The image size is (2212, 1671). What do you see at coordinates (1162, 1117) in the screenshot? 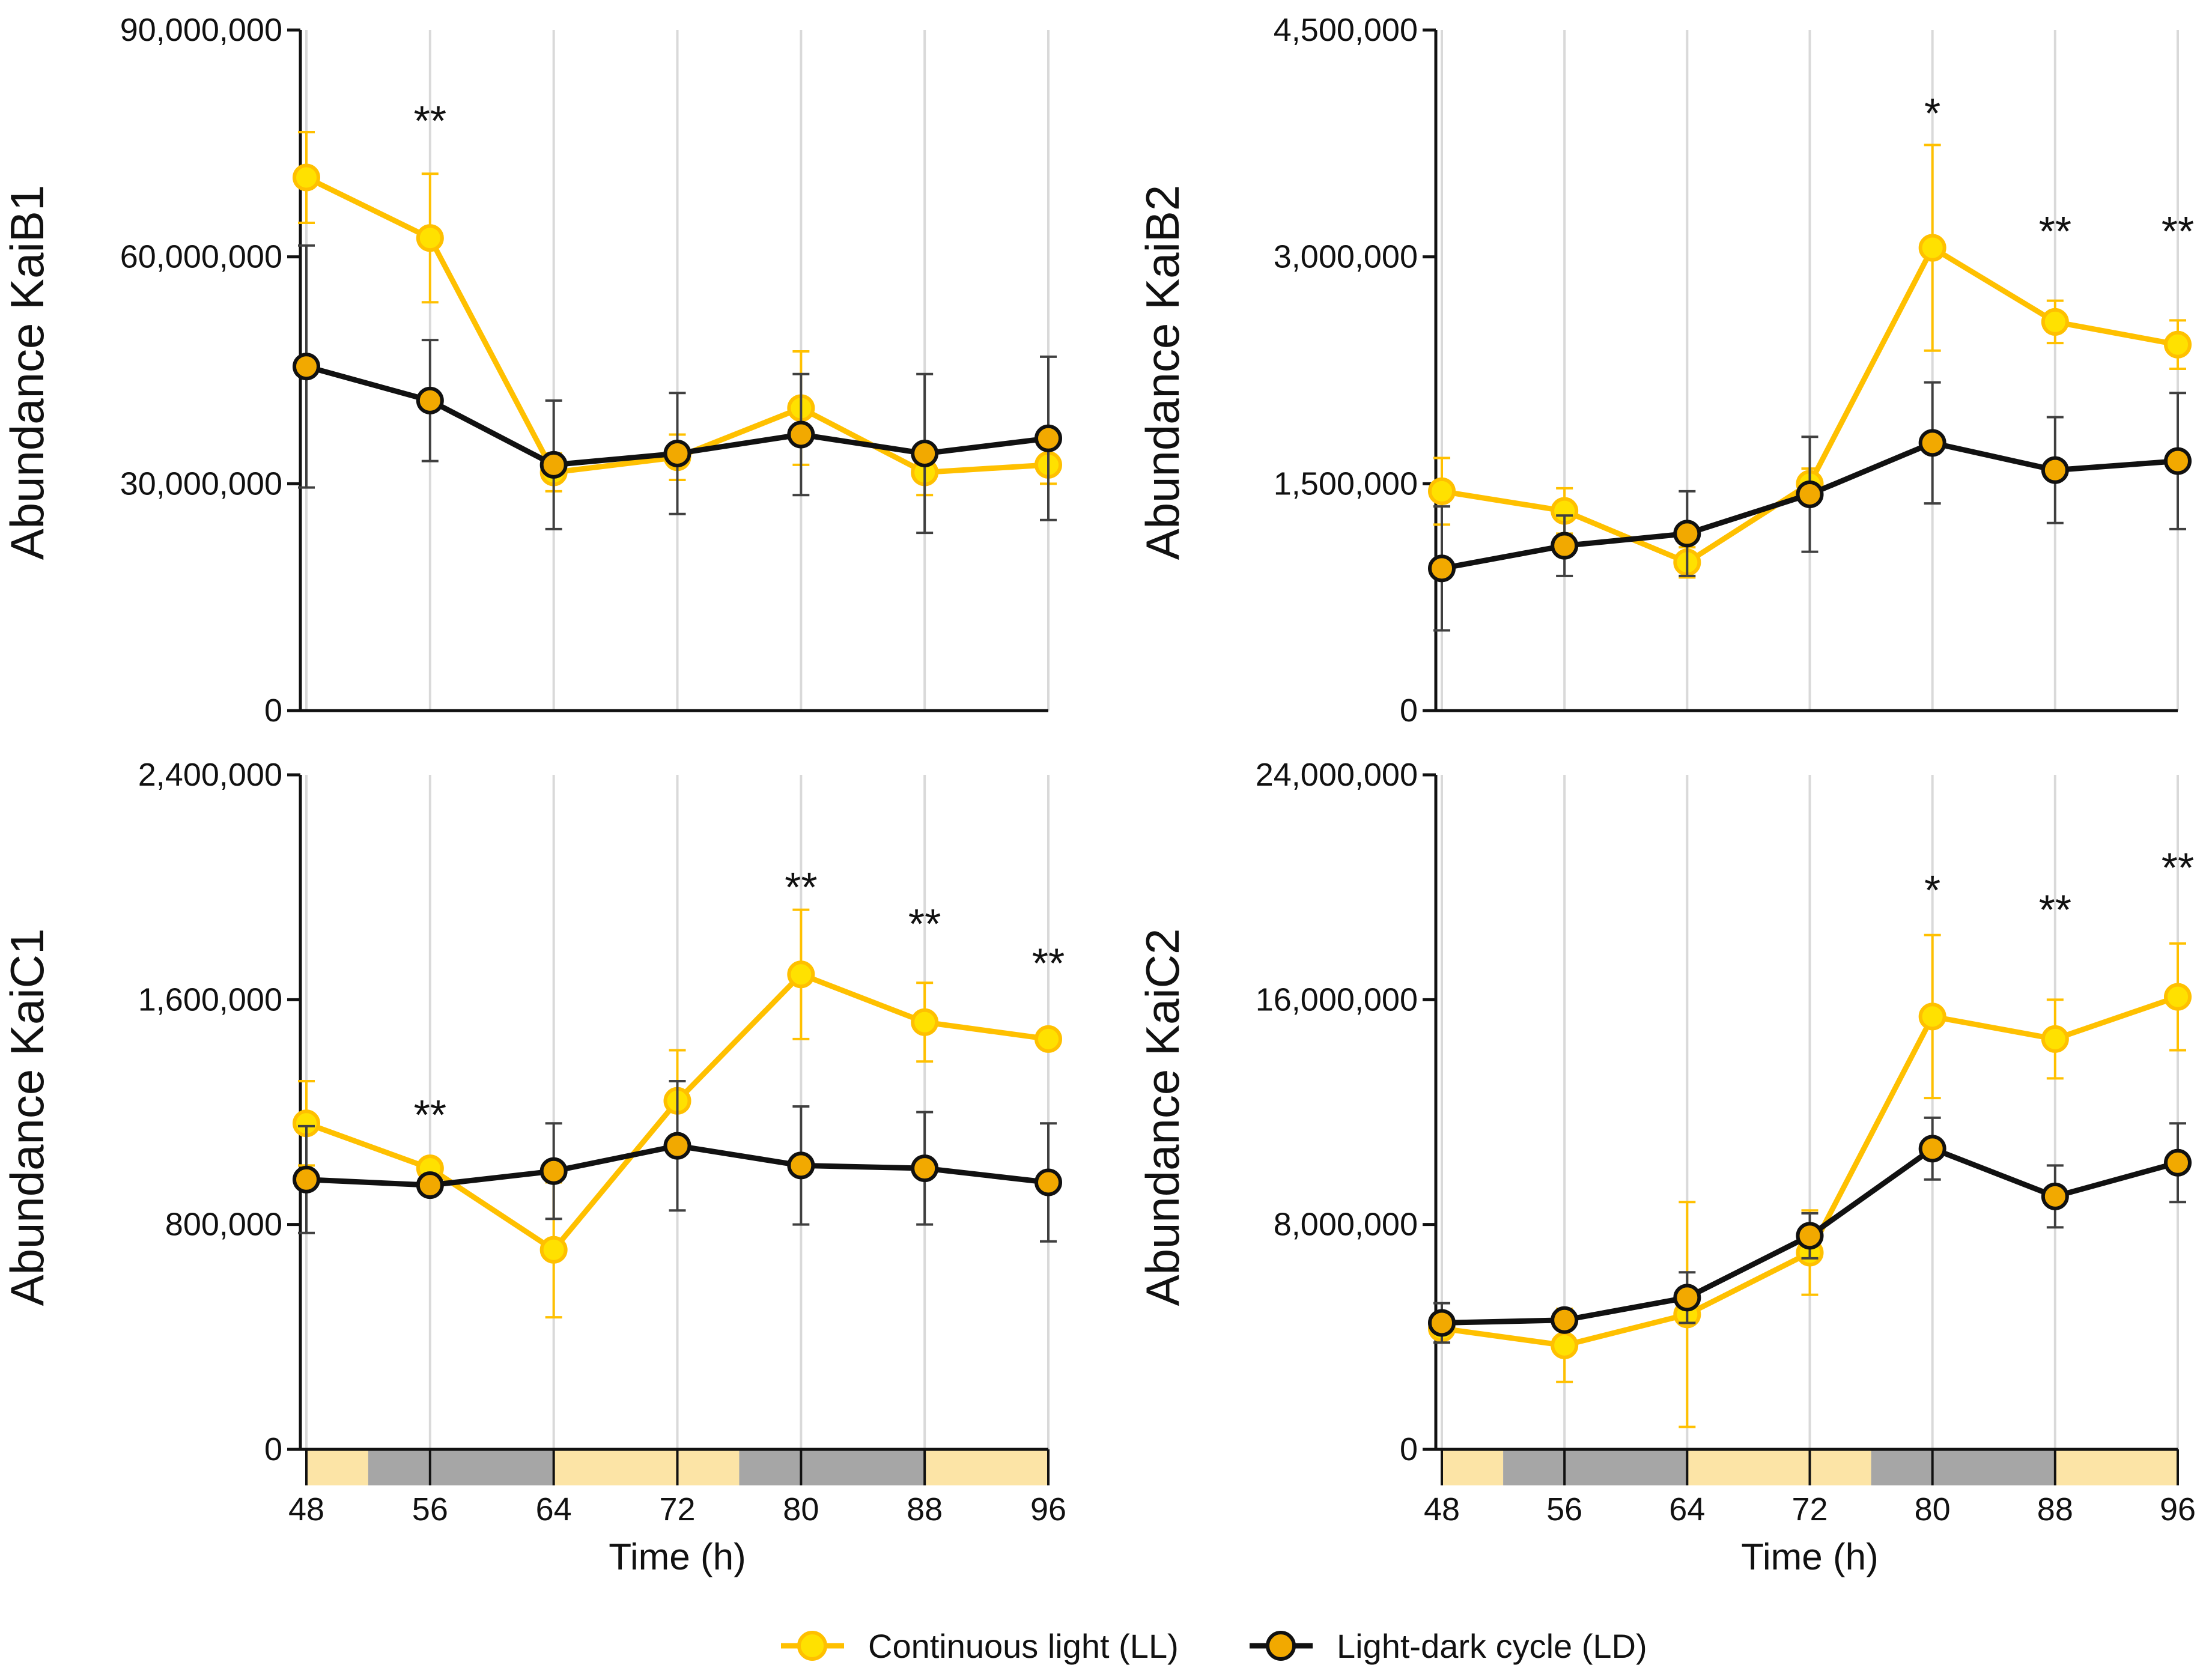
I see `y-axis-label: Abundance KaiC2` at bounding box center [1162, 1117].